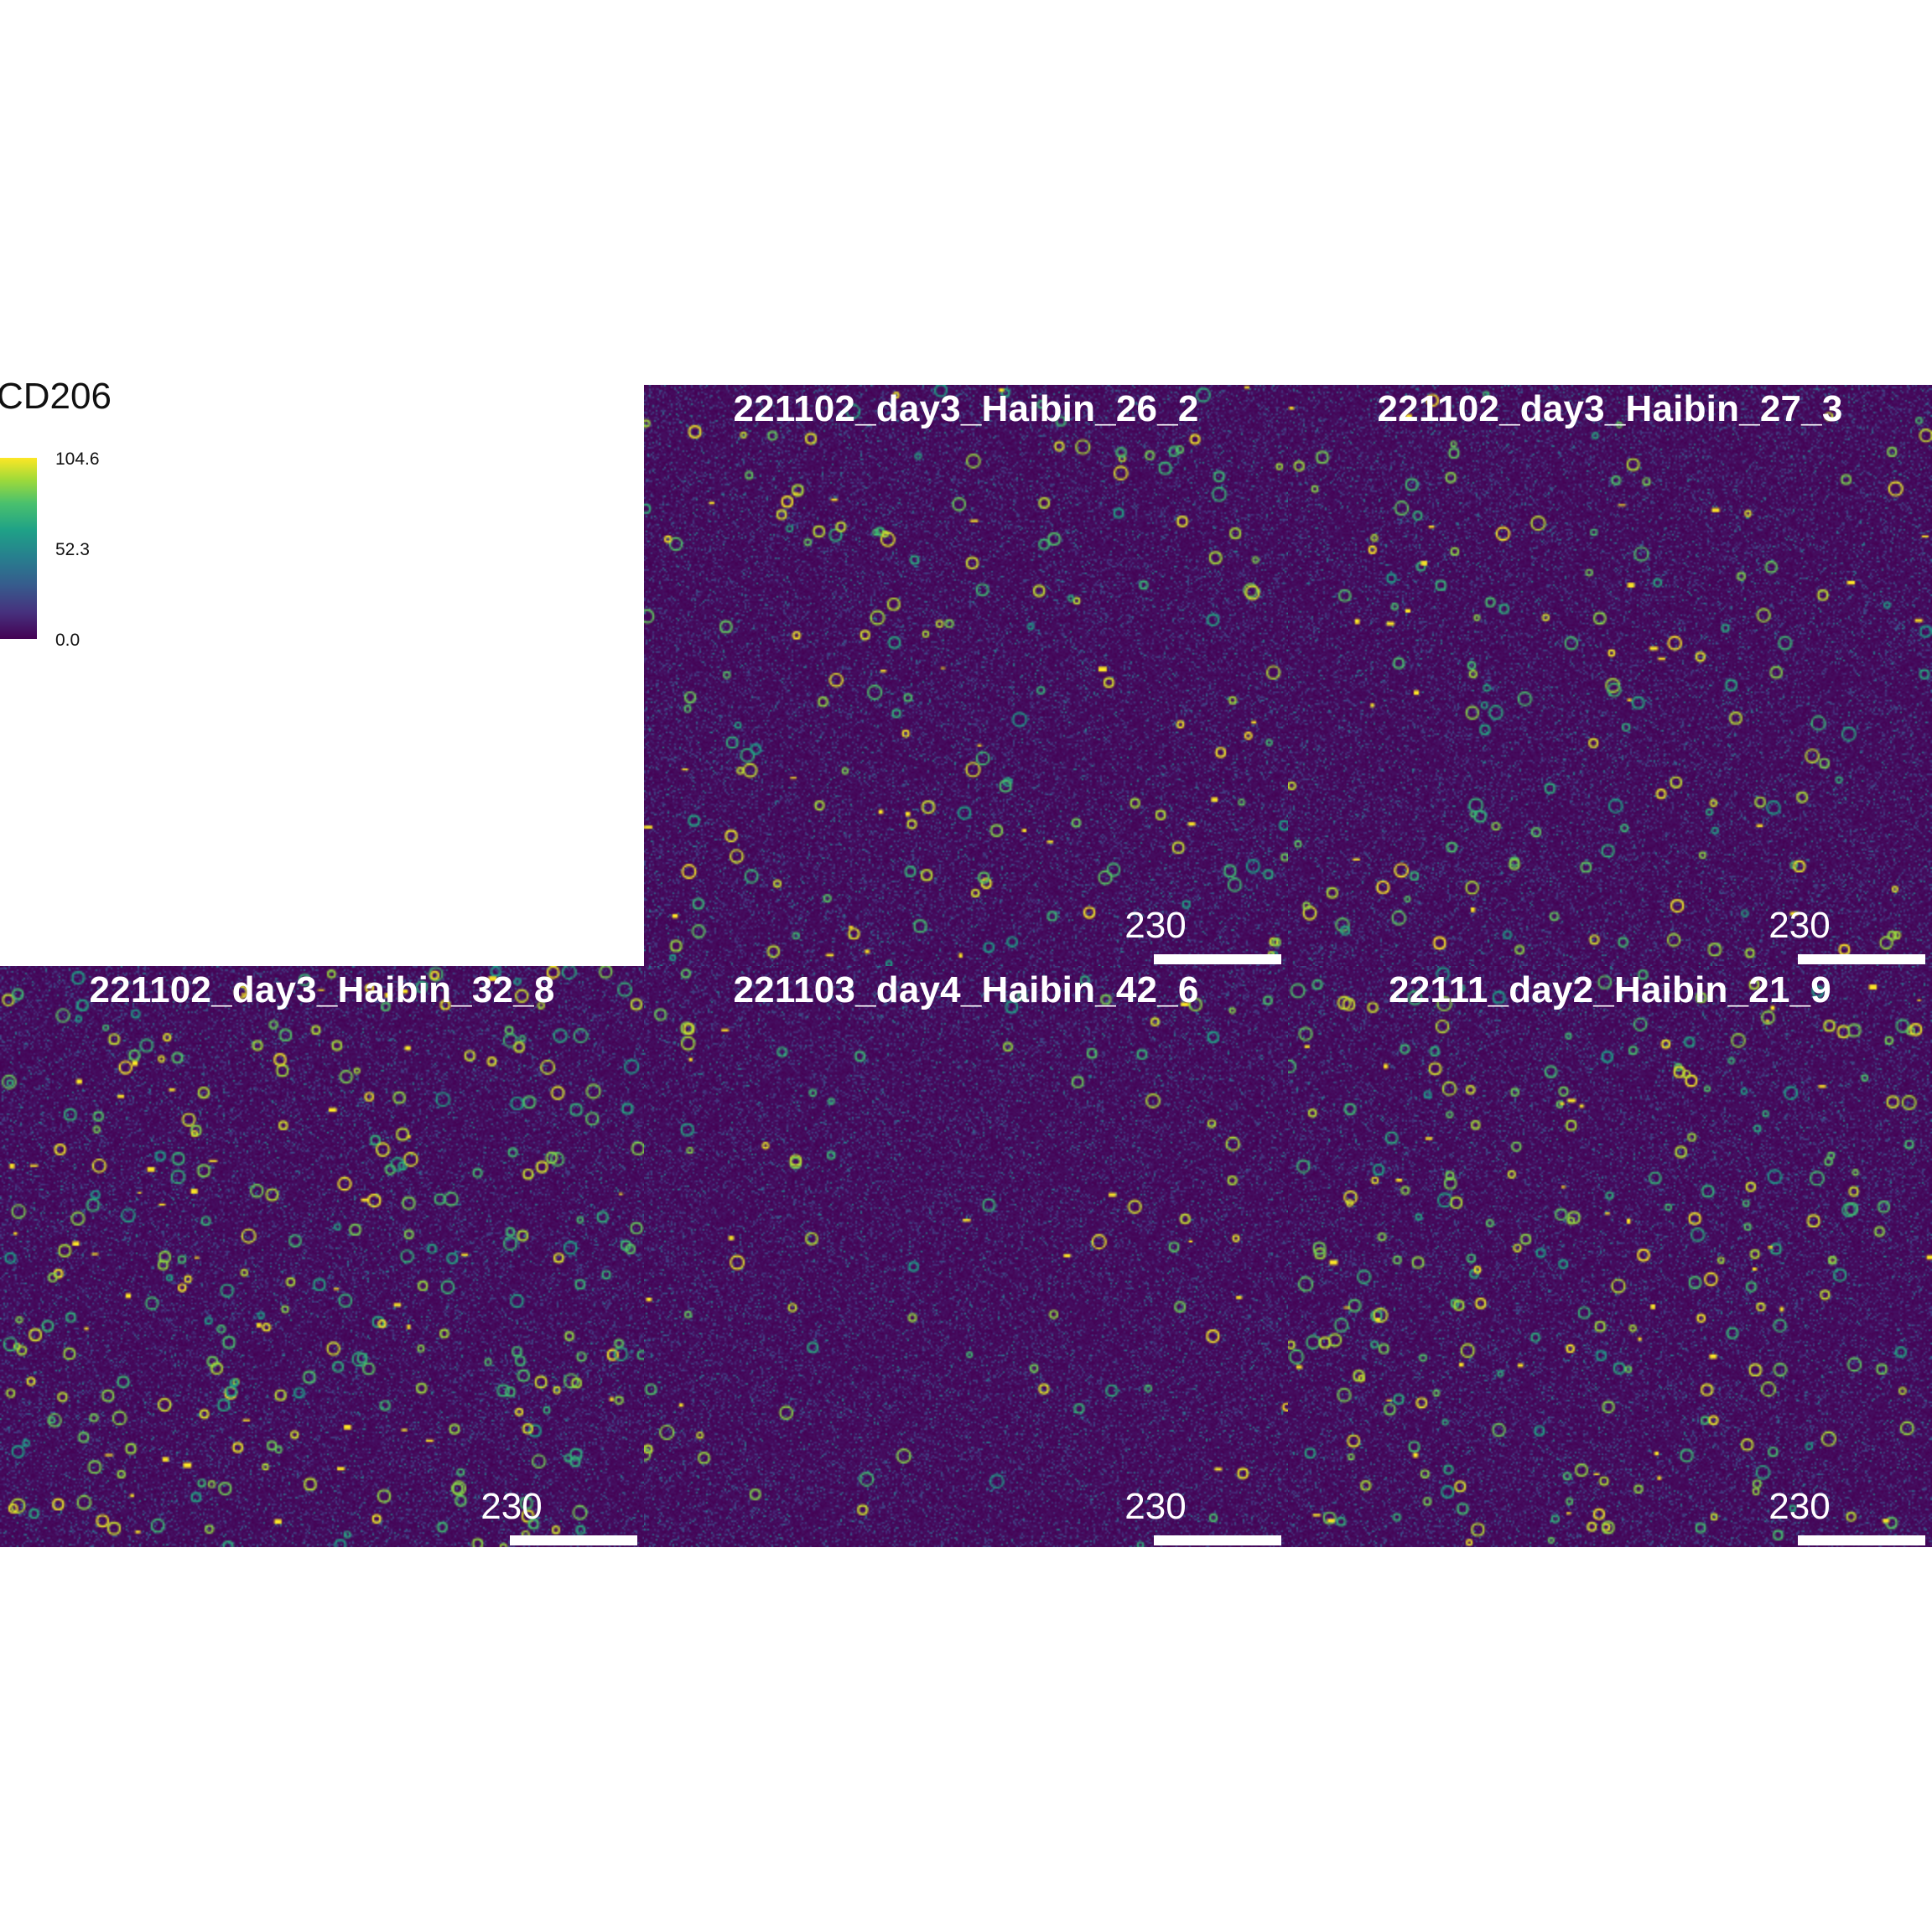 The width and height of the screenshot is (1932, 1932). Describe the element at coordinates (966, 989) in the screenshot. I see `panel-title-4: 221103_day4_Haibin_42_6` at that location.